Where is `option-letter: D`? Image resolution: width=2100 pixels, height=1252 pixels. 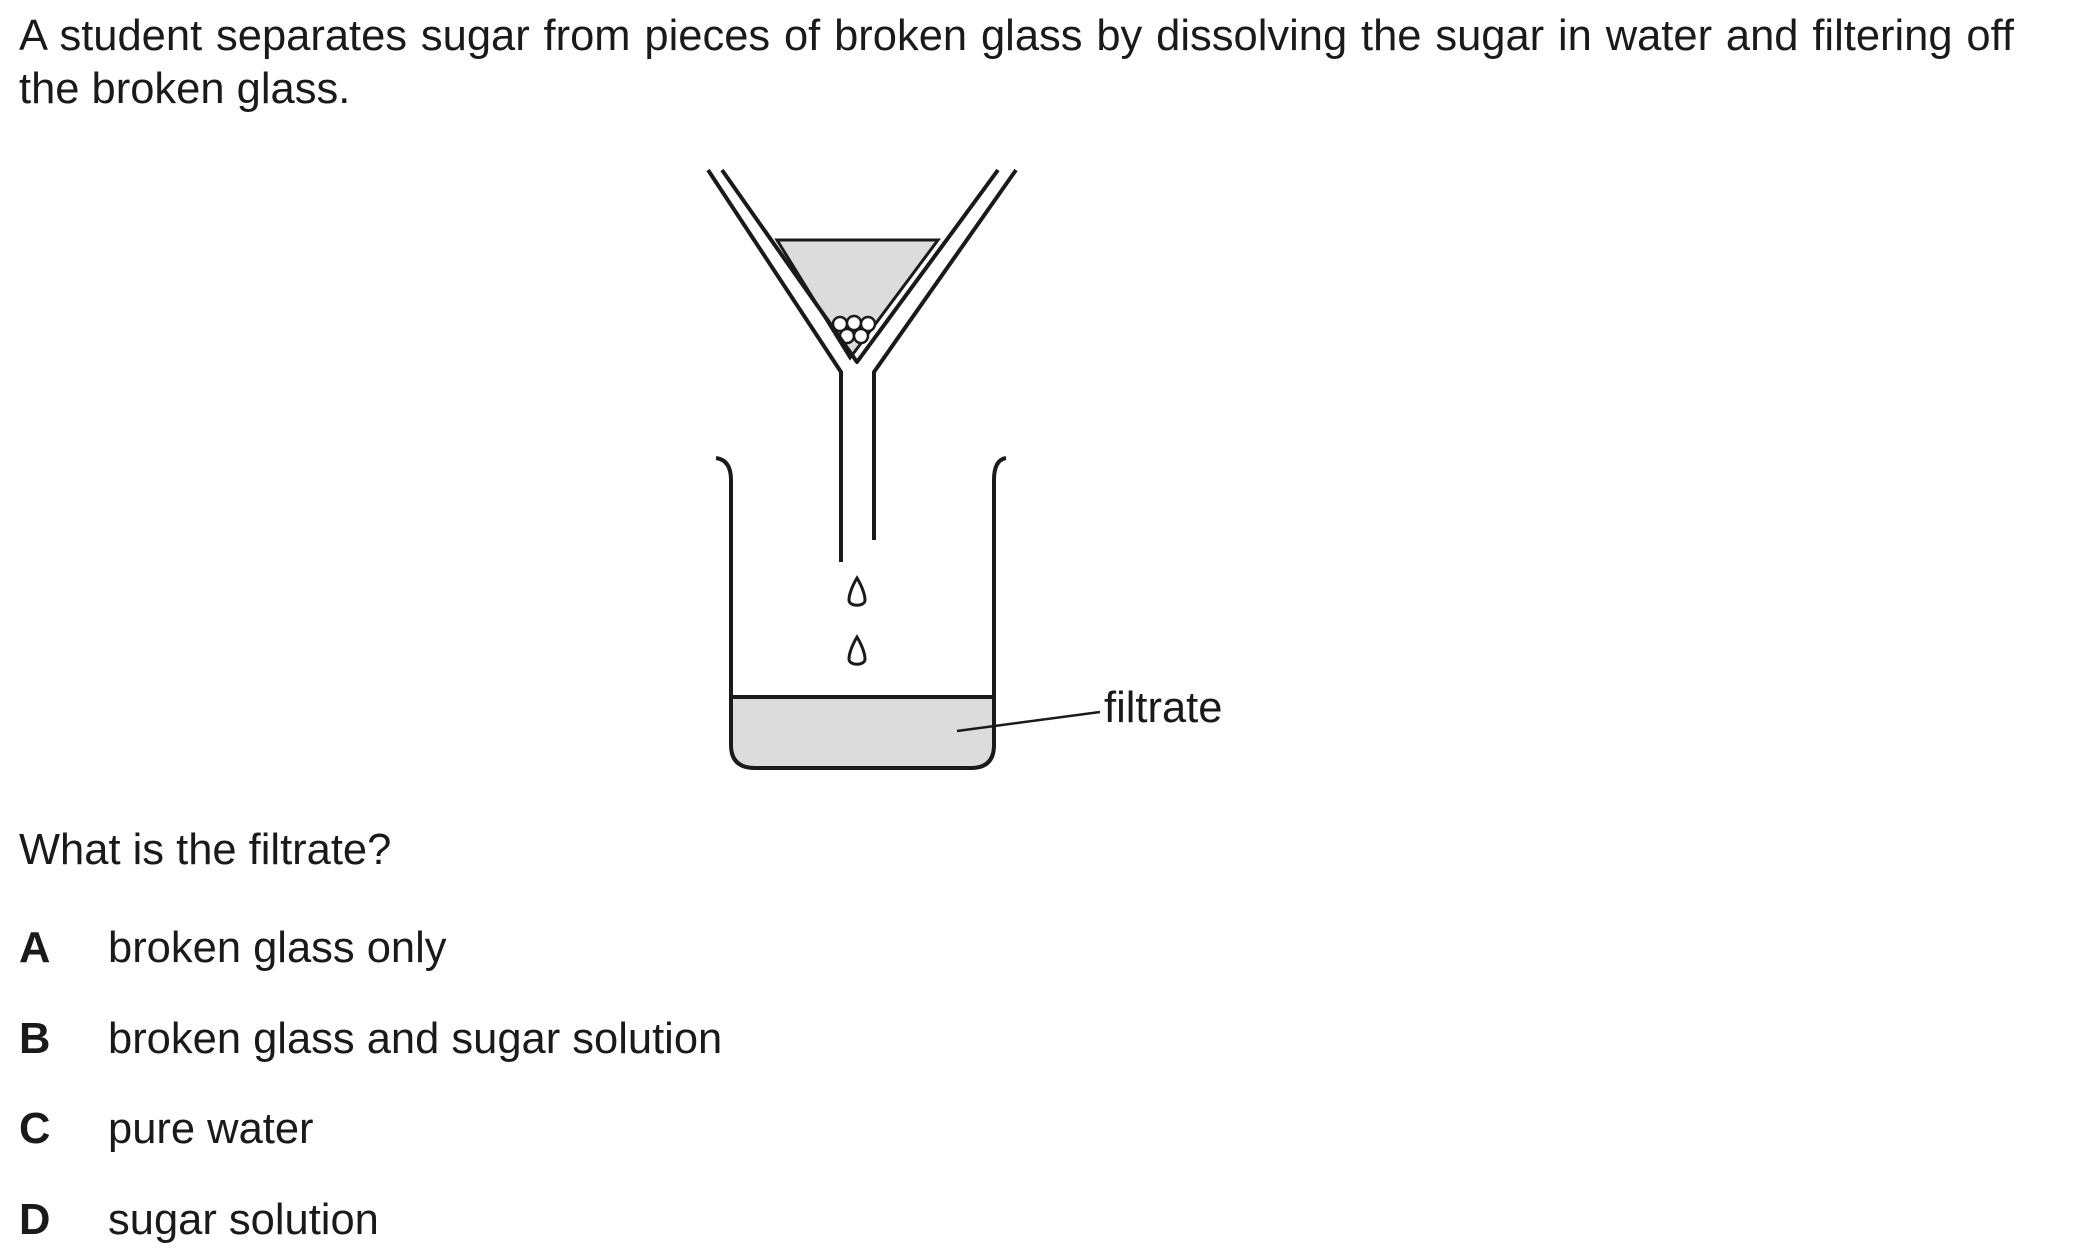 option-letter: D is located at coordinates (35, 1220).